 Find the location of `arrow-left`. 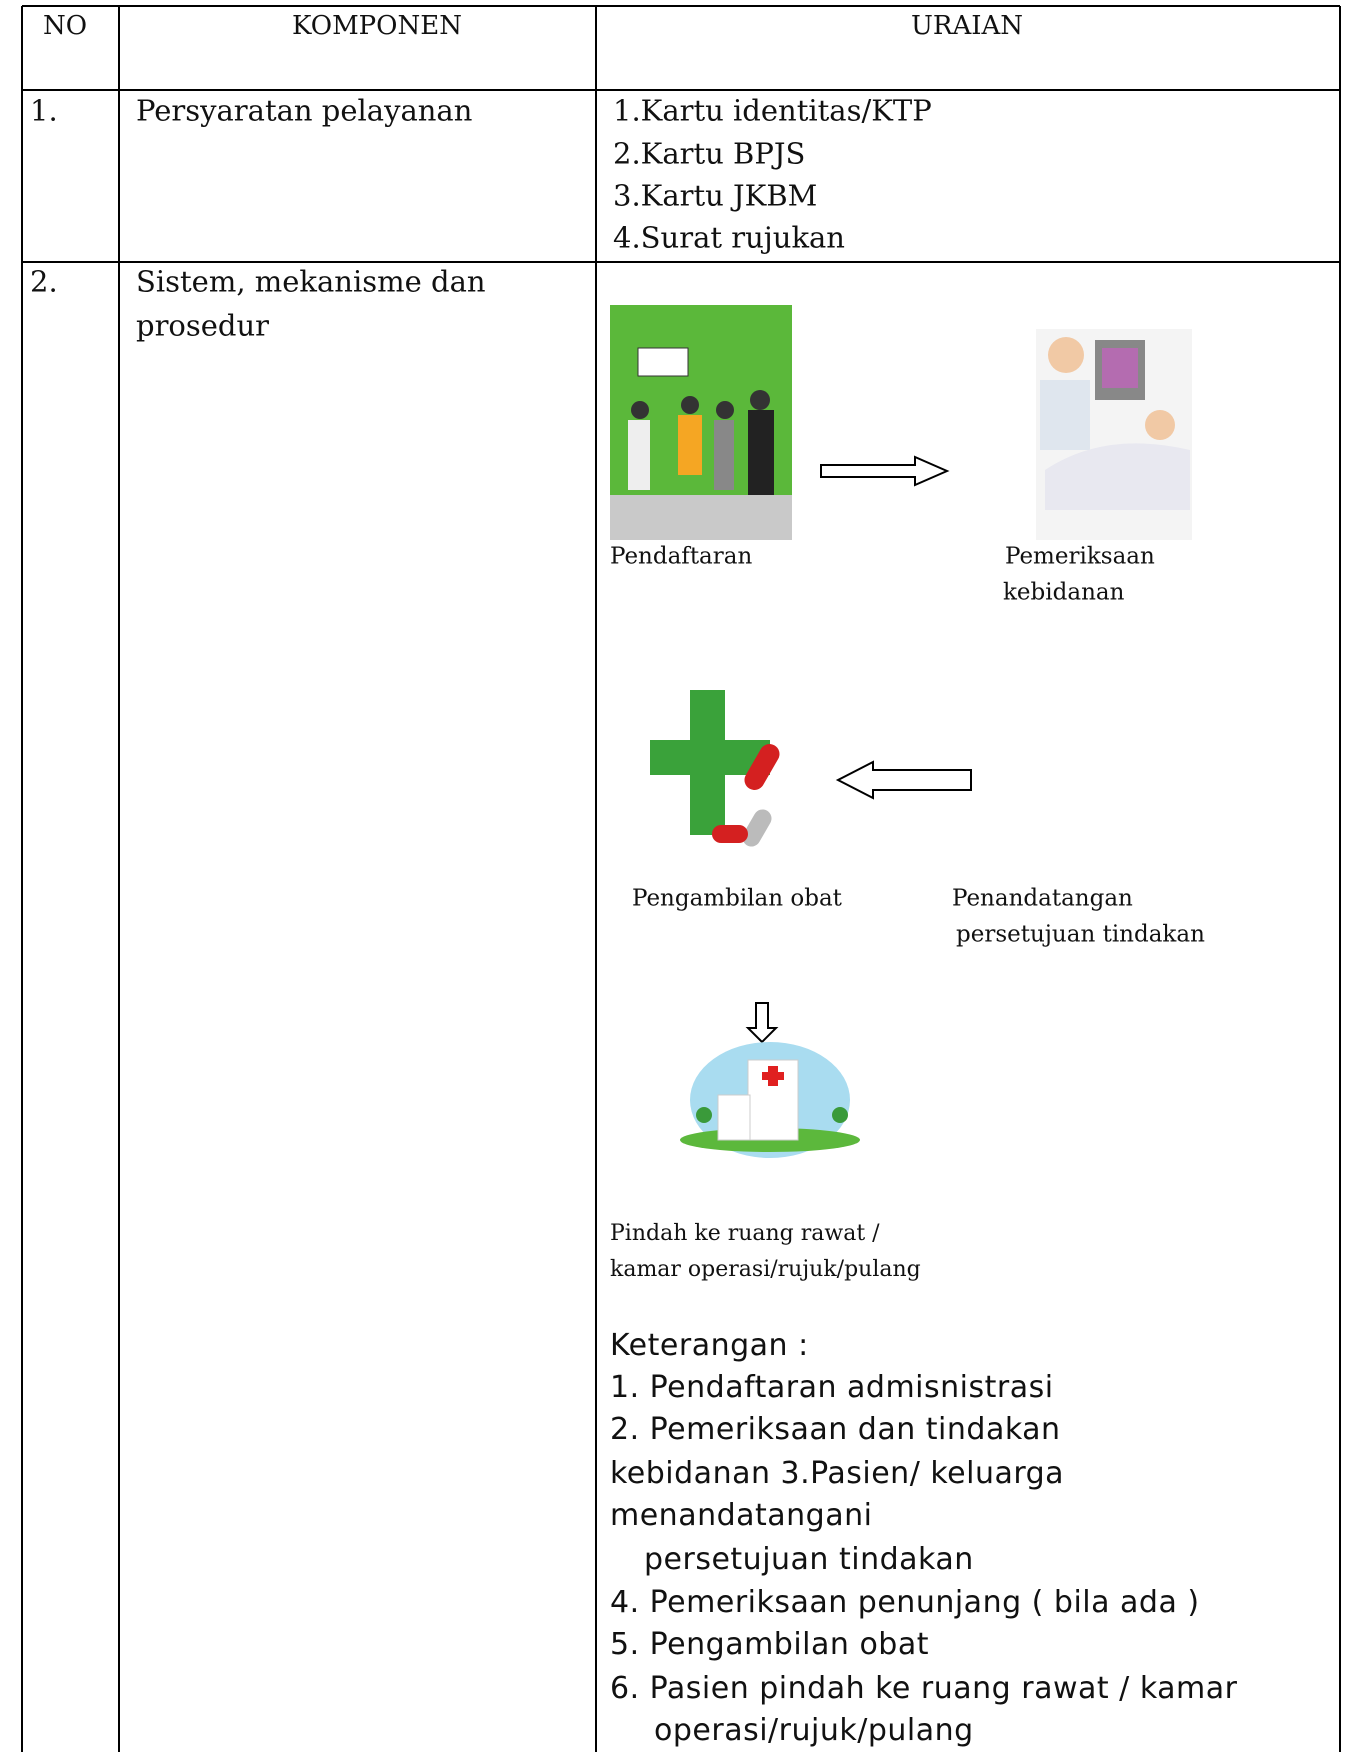

arrow-left is located at coordinates (903, 780).